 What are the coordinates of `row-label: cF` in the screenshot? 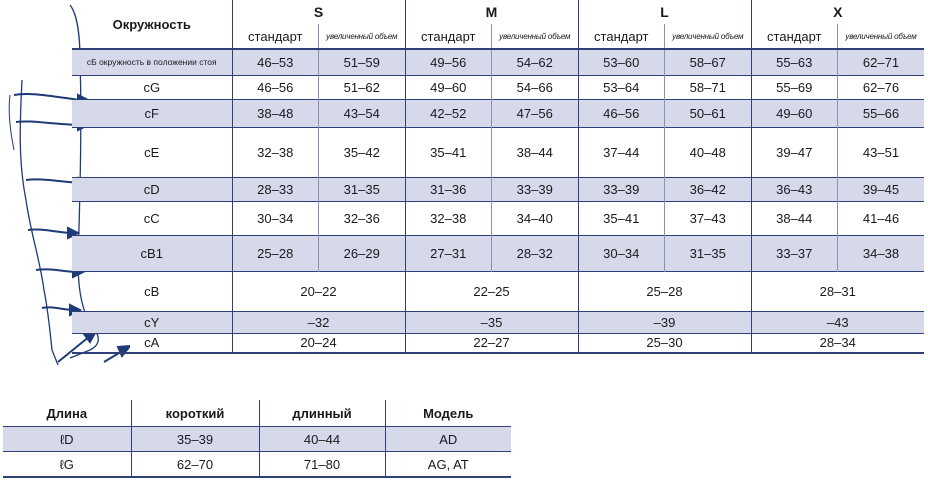 It's located at (152, 112).